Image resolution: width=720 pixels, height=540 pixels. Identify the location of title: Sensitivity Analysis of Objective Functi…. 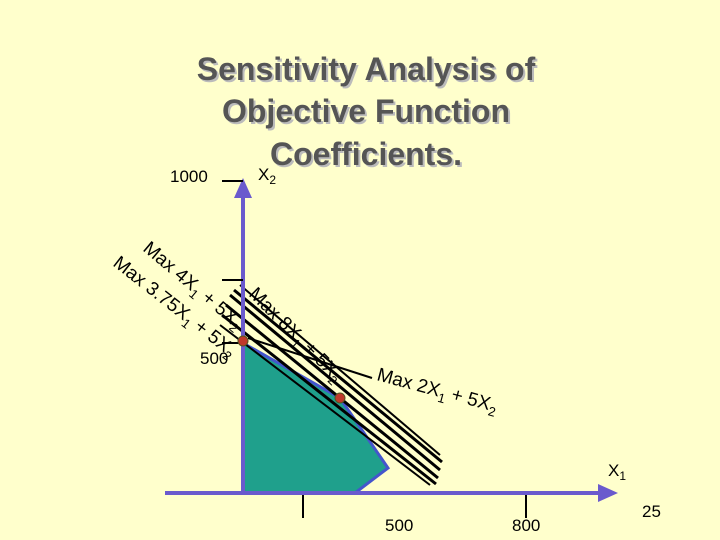
(367, 112).